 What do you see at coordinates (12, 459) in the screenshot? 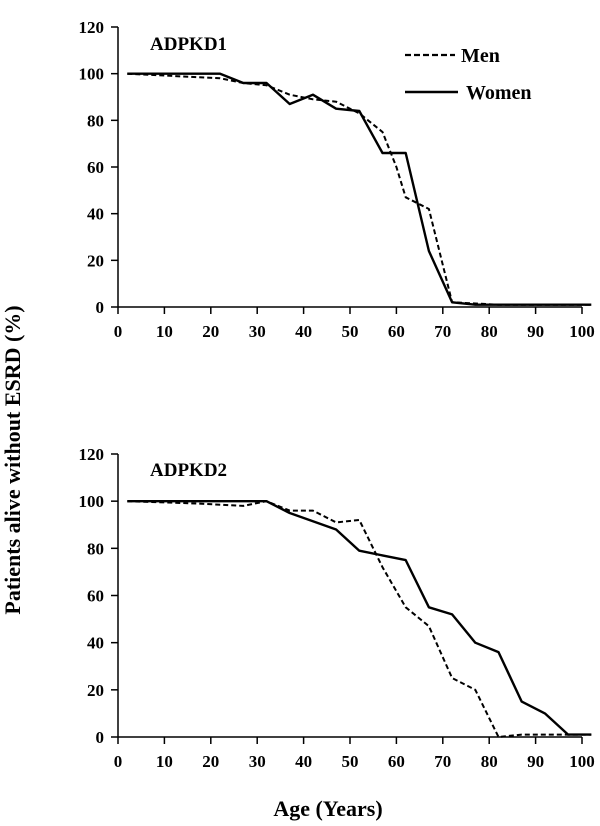
I see `y-axis-label: Patients alive without ESRD (%)` at bounding box center [12, 459].